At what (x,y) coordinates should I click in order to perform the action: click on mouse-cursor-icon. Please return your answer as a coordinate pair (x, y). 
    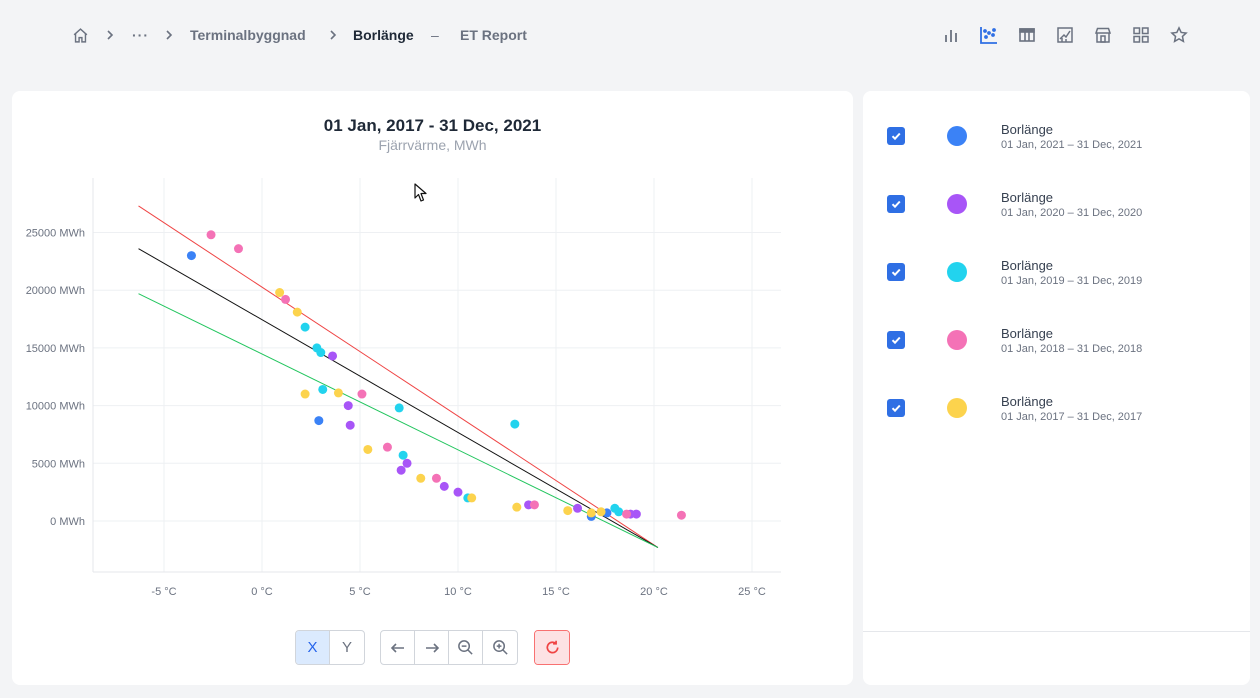
    Looking at the image, I should click on (420, 192).